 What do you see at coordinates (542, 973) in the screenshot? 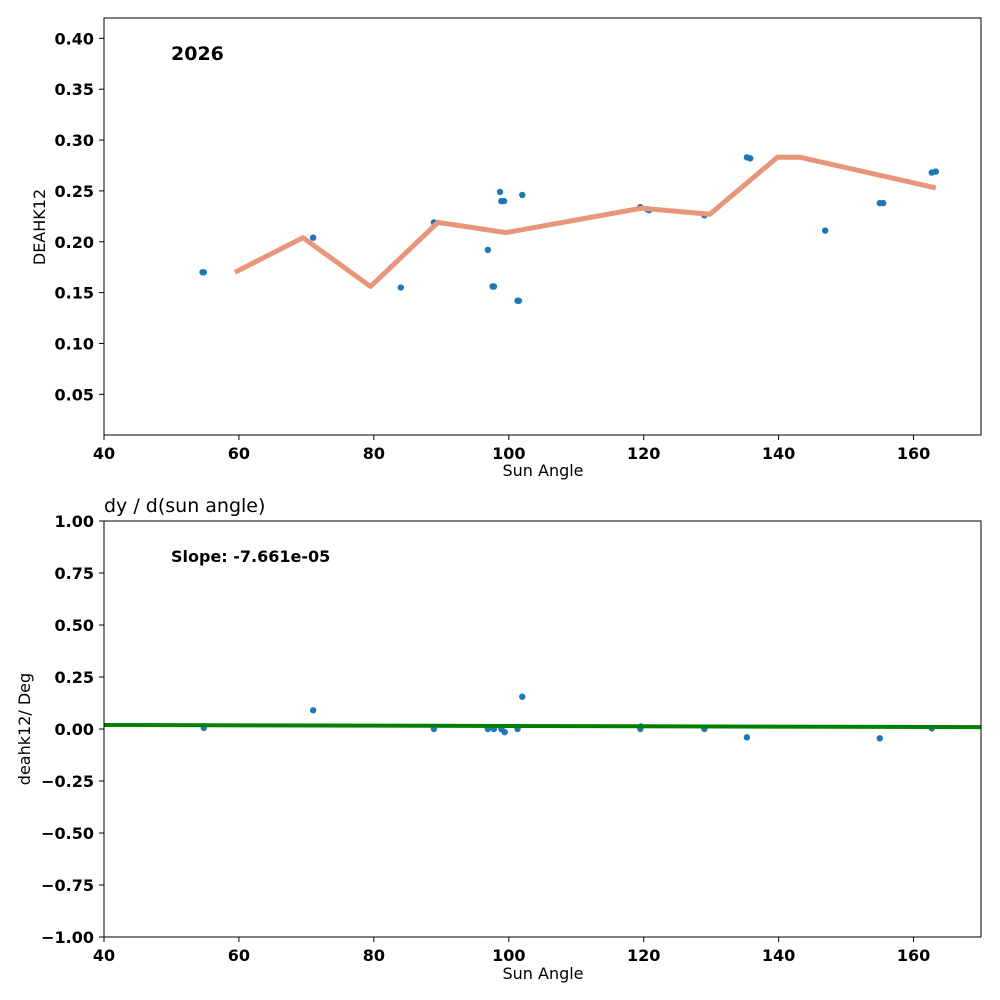
I see `bottom-chart-x-axis-label: Sun Angle` at bounding box center [542, 973].